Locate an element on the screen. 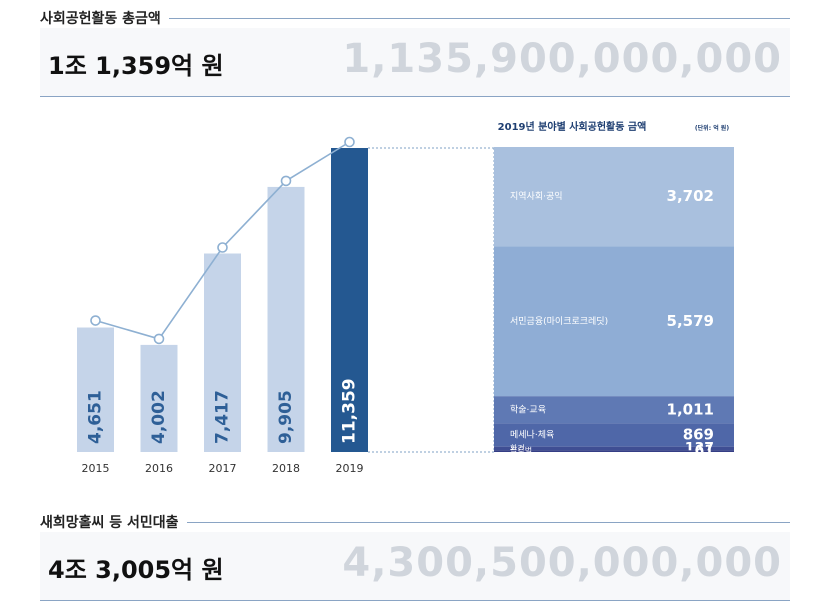  segment-name-label: 학술·교육 is located at coordinates (528, 409).